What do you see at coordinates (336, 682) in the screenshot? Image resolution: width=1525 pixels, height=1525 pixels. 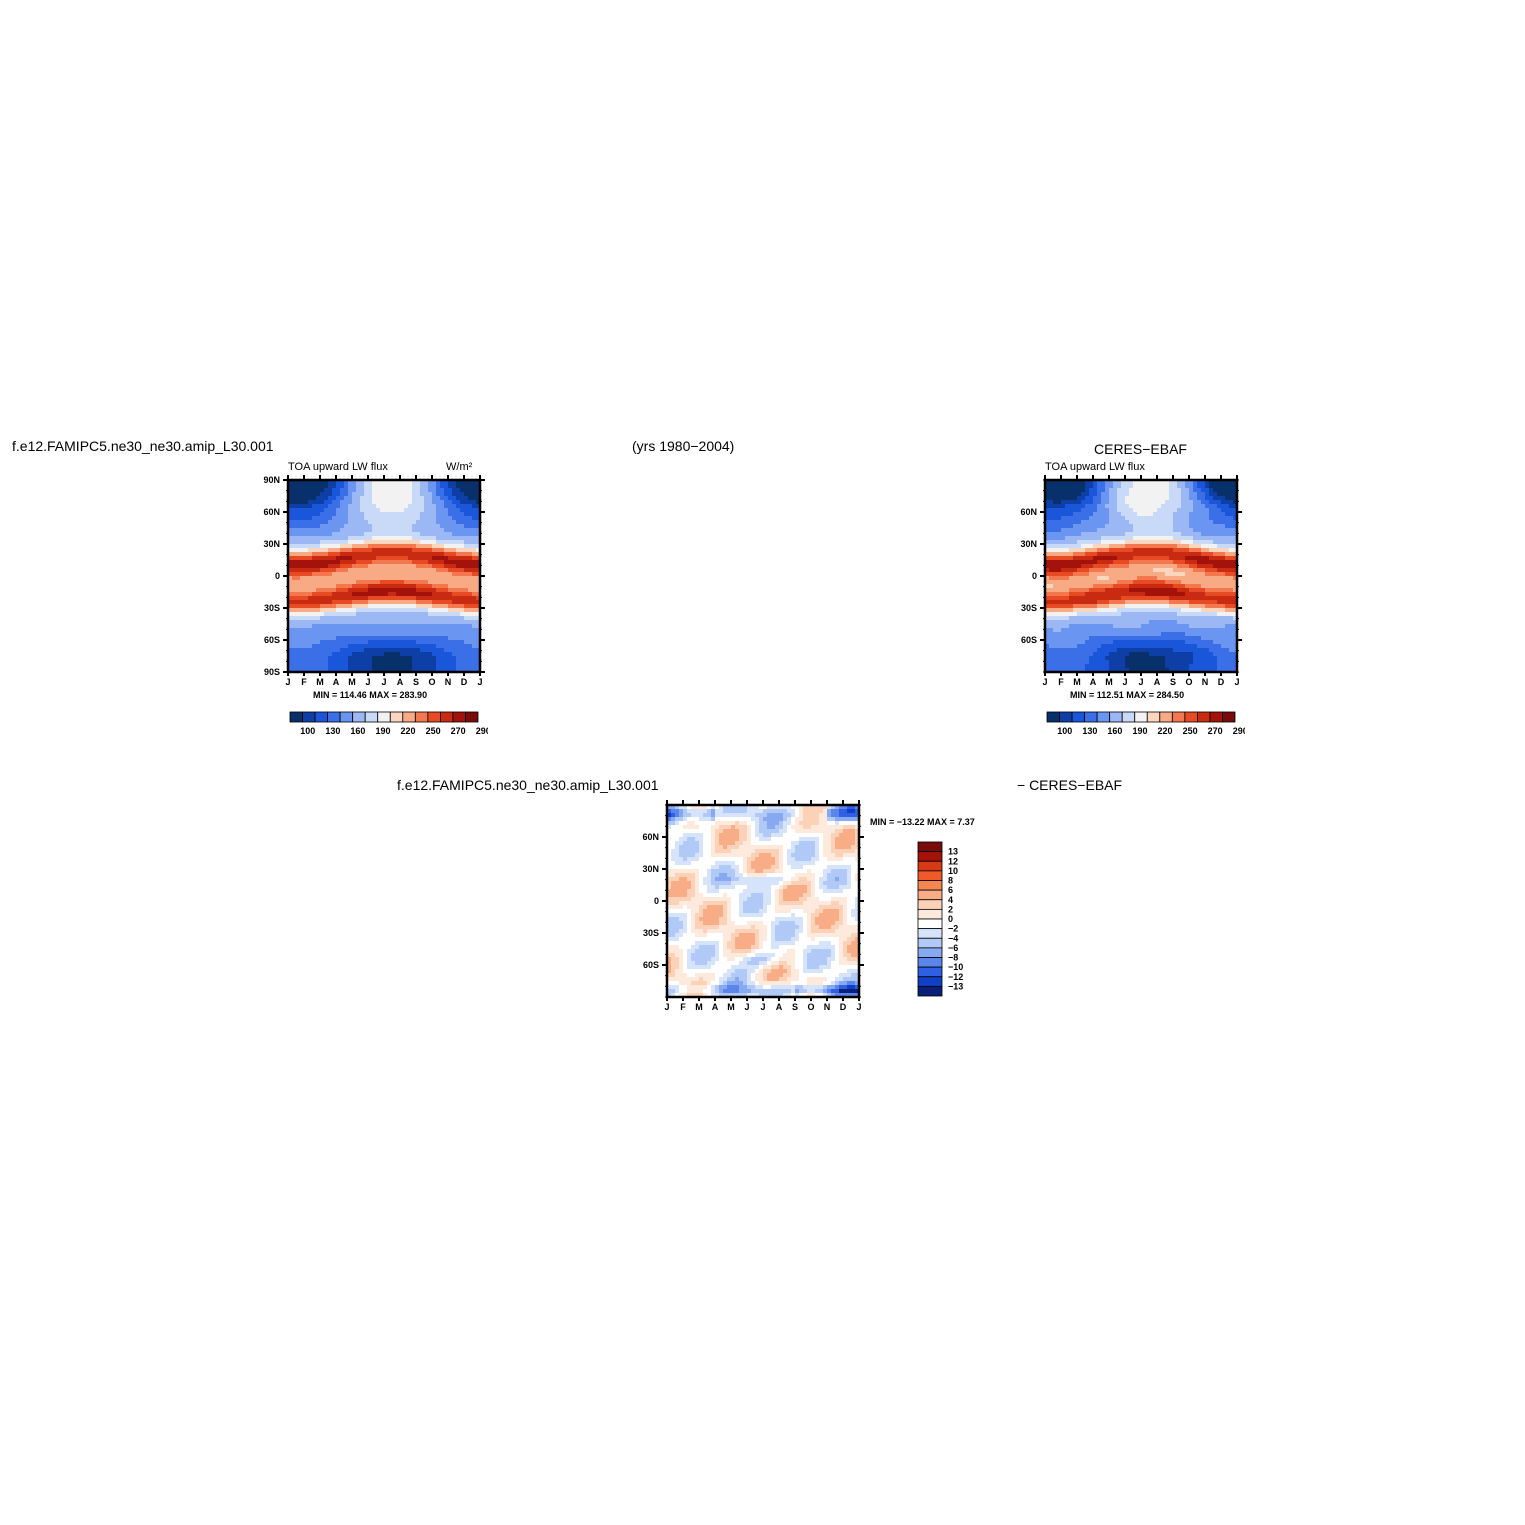 I see `model-x-tick-label: A` at bounding box center [336, 682].